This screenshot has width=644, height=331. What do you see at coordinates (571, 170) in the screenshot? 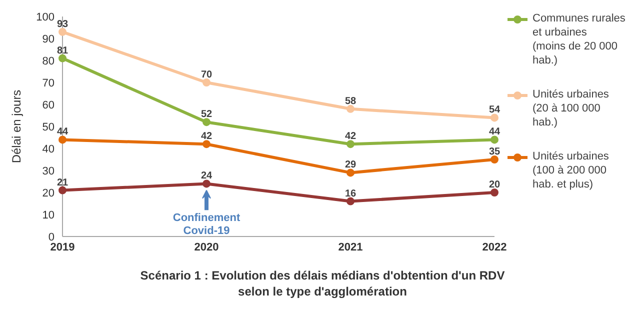
I see `legend-label: Unités urbaines (100 à 200 000 hab. et plus)` at bounding box center [571, 170].